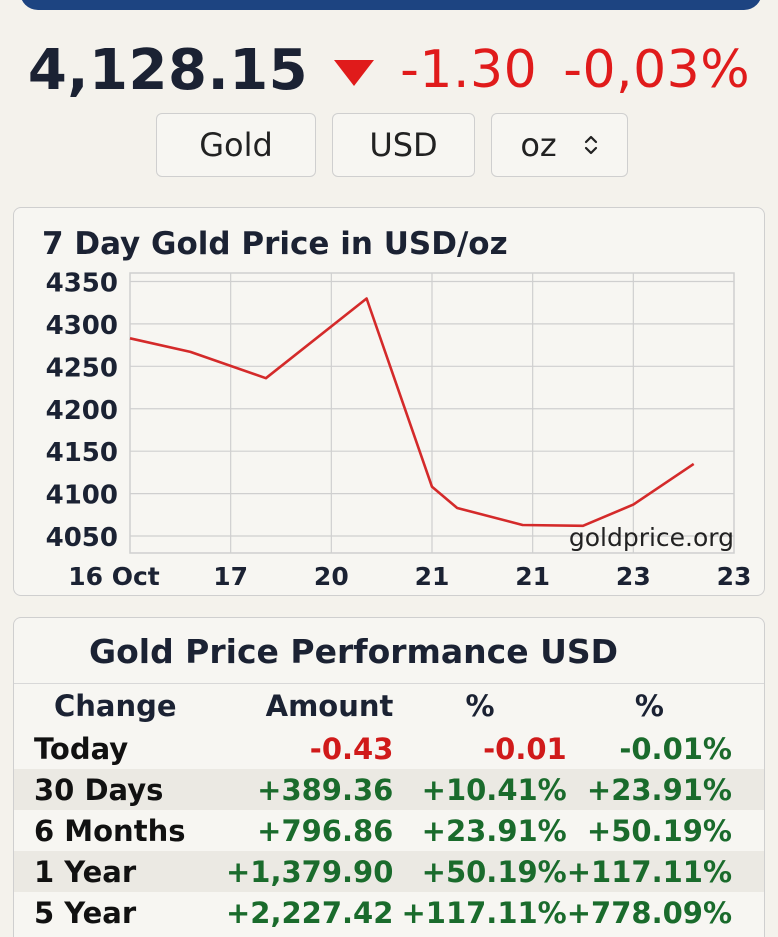  What do you see at coordinates (391, 5) in the screenshot?
I see `top-navigation-bar` at bounding box center [391, 5].